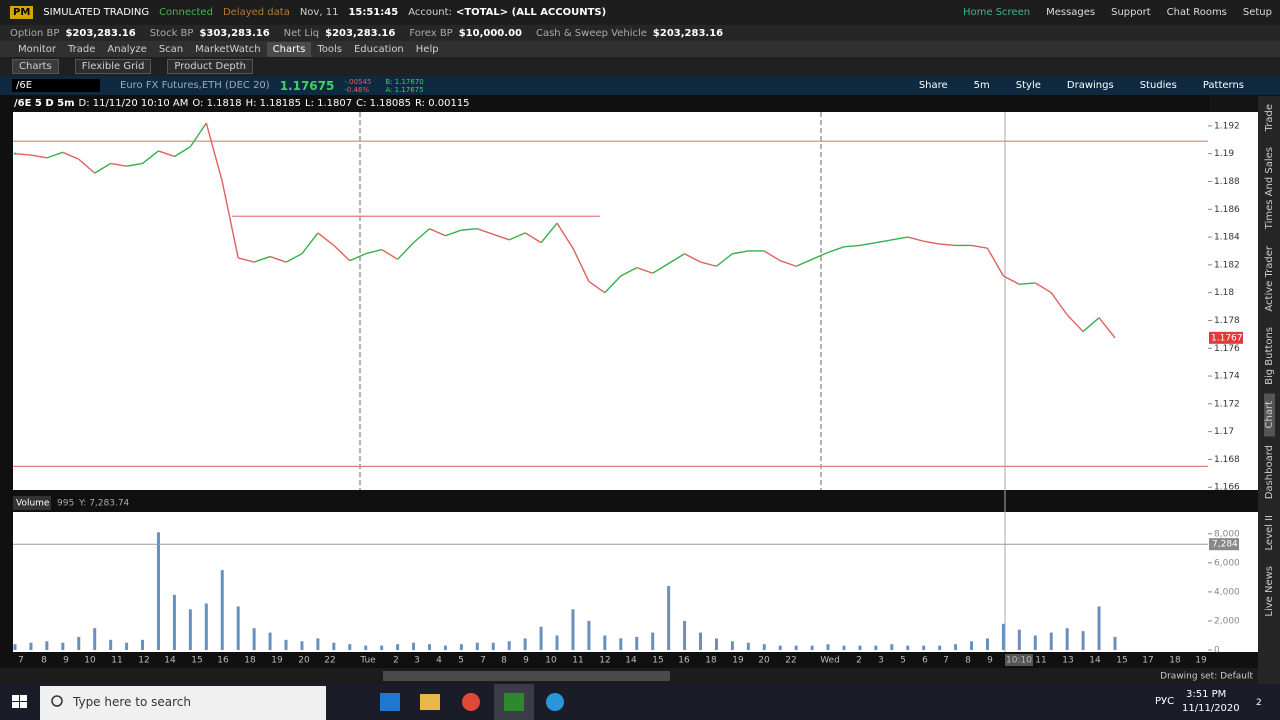  I want to click on side-tab: Big Buttons, so click(1269, 356).